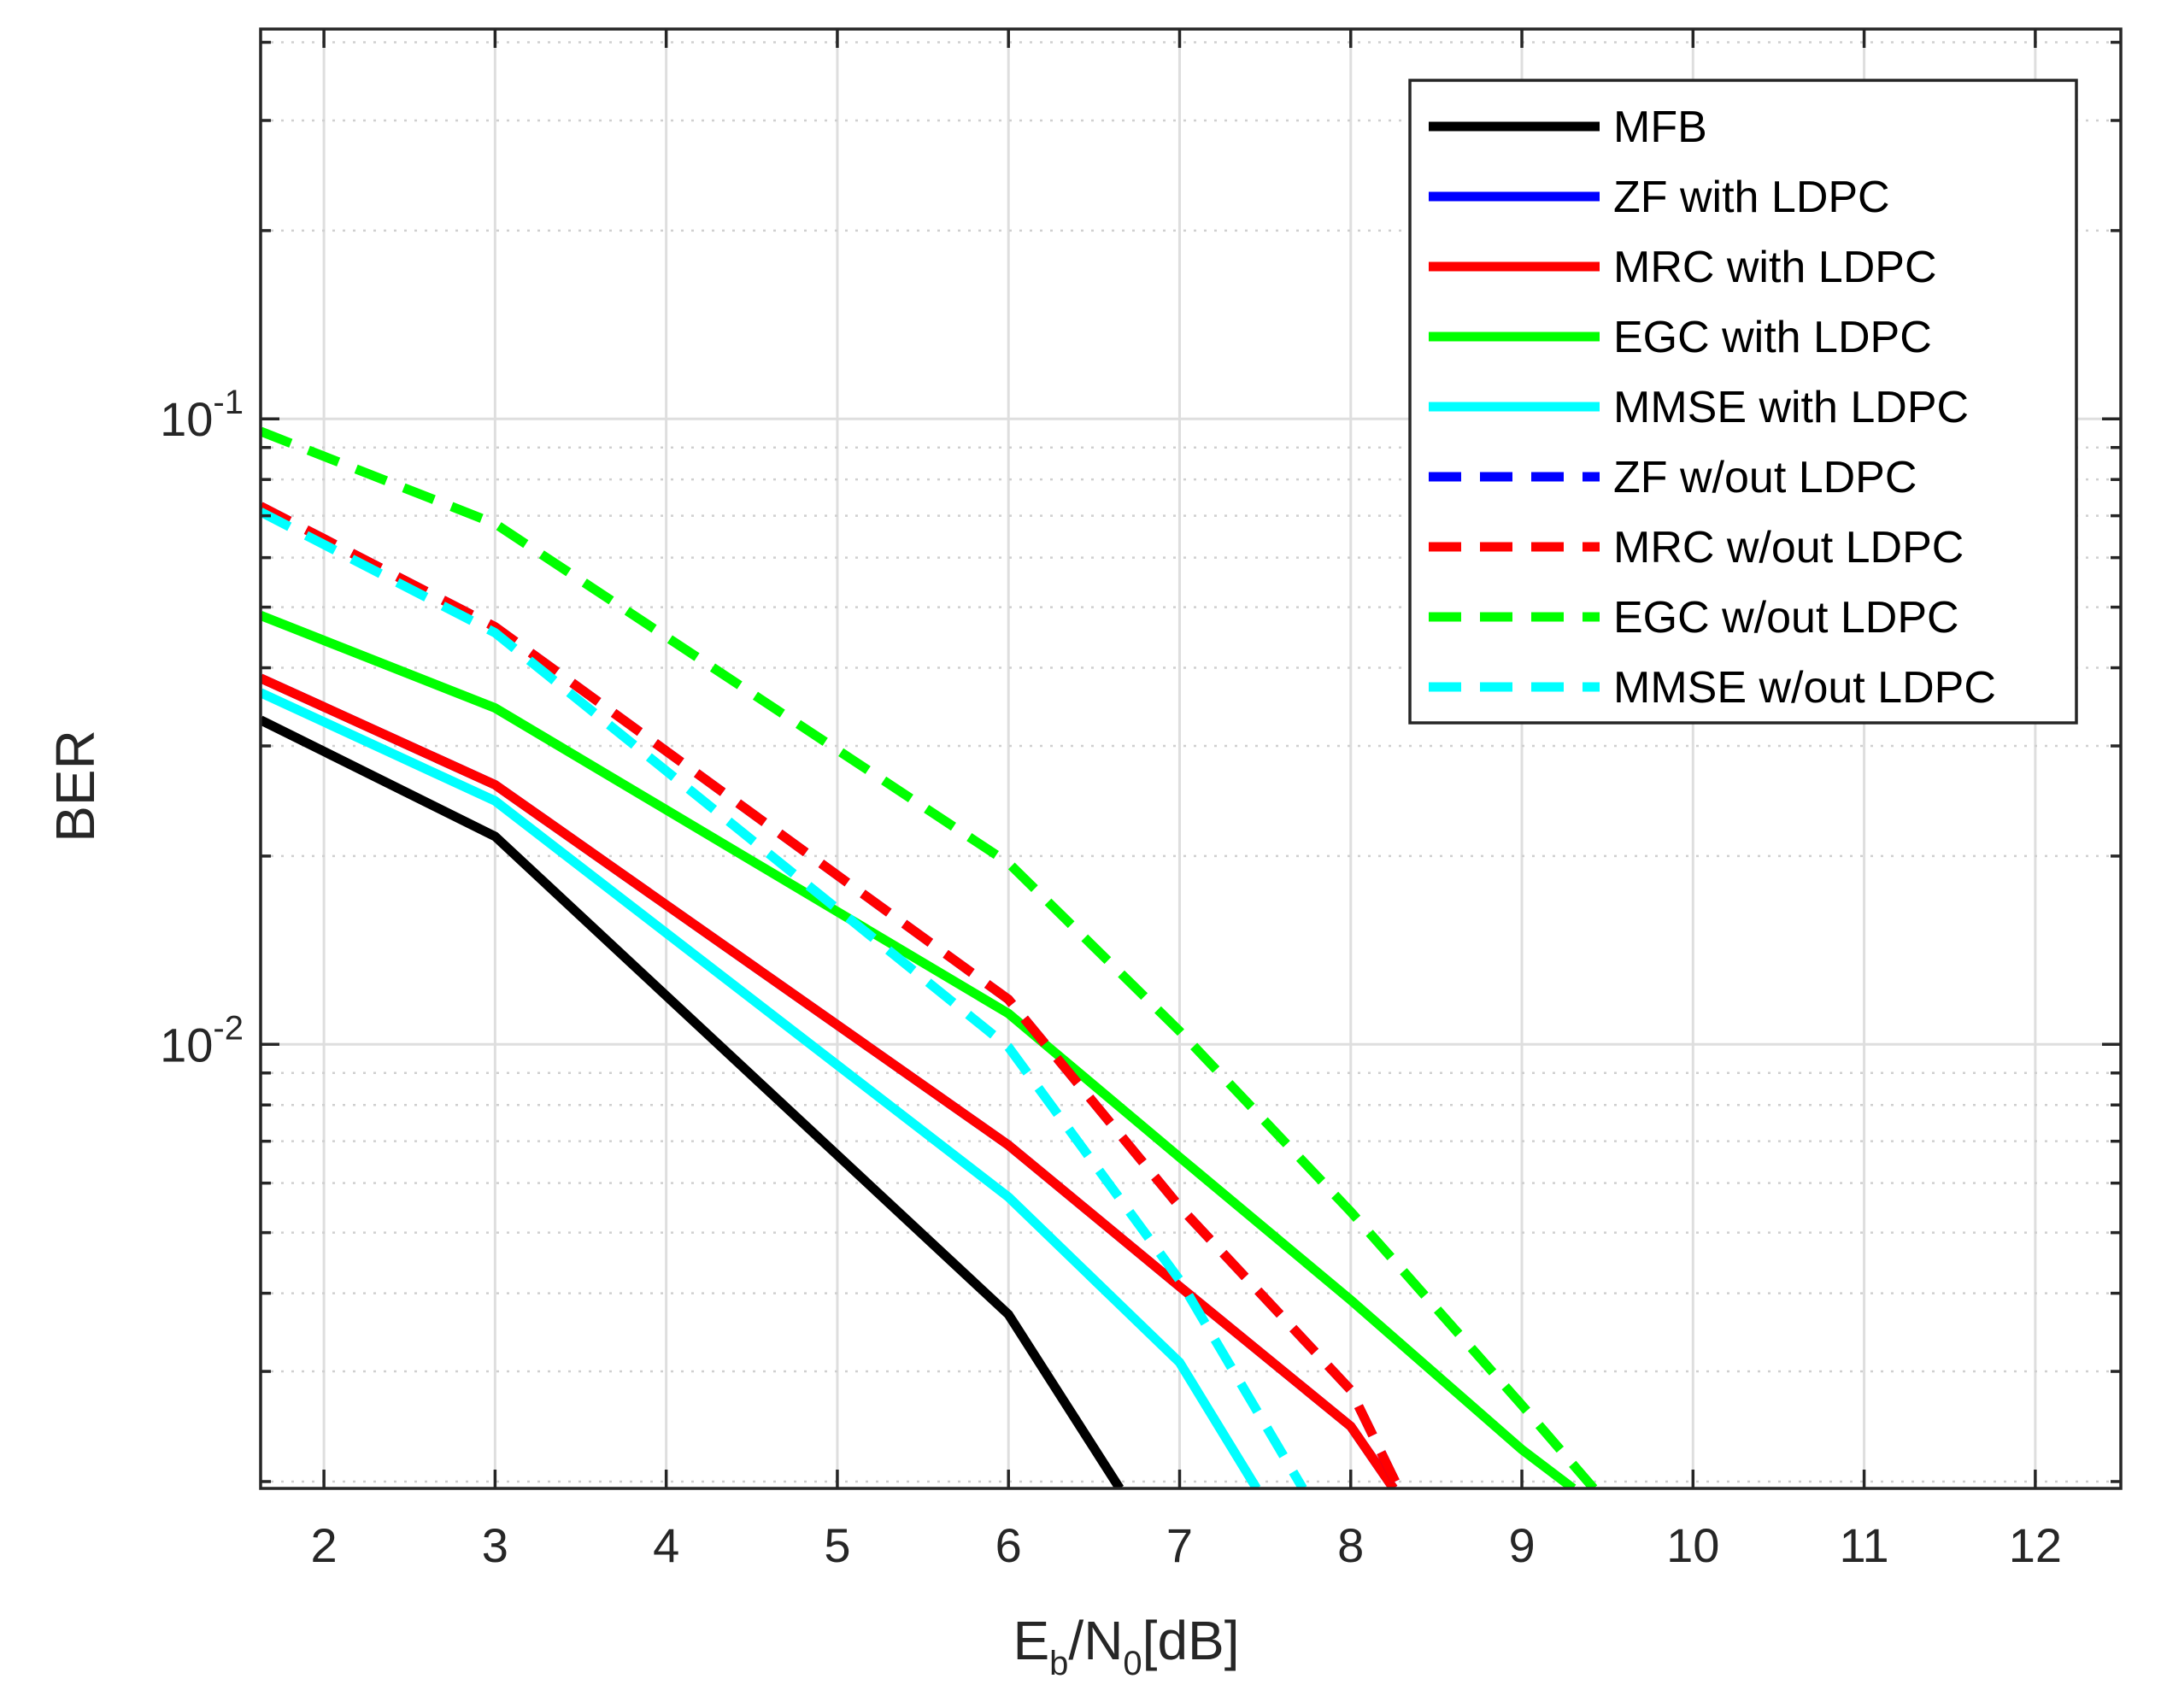  I want to click on legend-label: MRC with LDPC, so click(1775, 267).